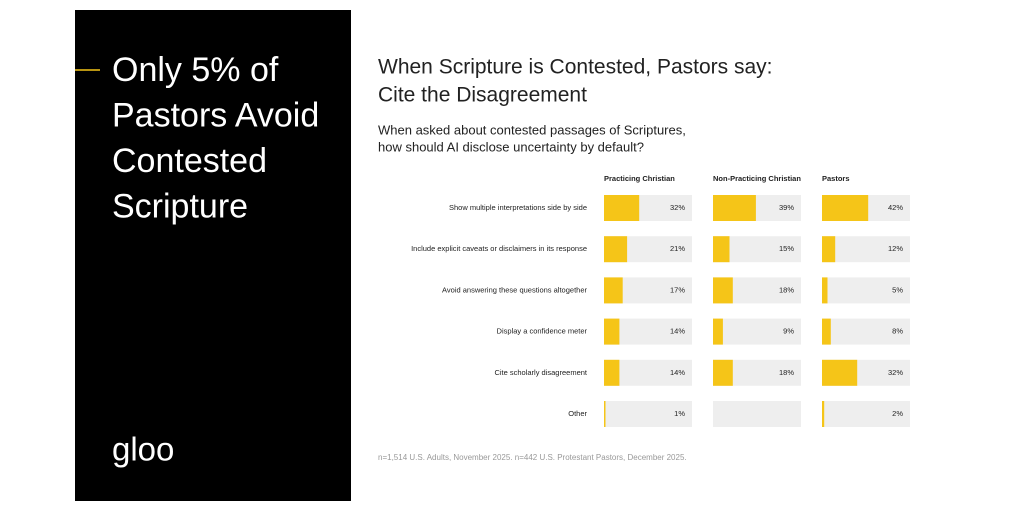 The width and height of the screenshot is (1024, 512). What do you see at coordinates (897, 413) in the screenshot?
I see `value-label: 2%` at bounding box center [897, 413].